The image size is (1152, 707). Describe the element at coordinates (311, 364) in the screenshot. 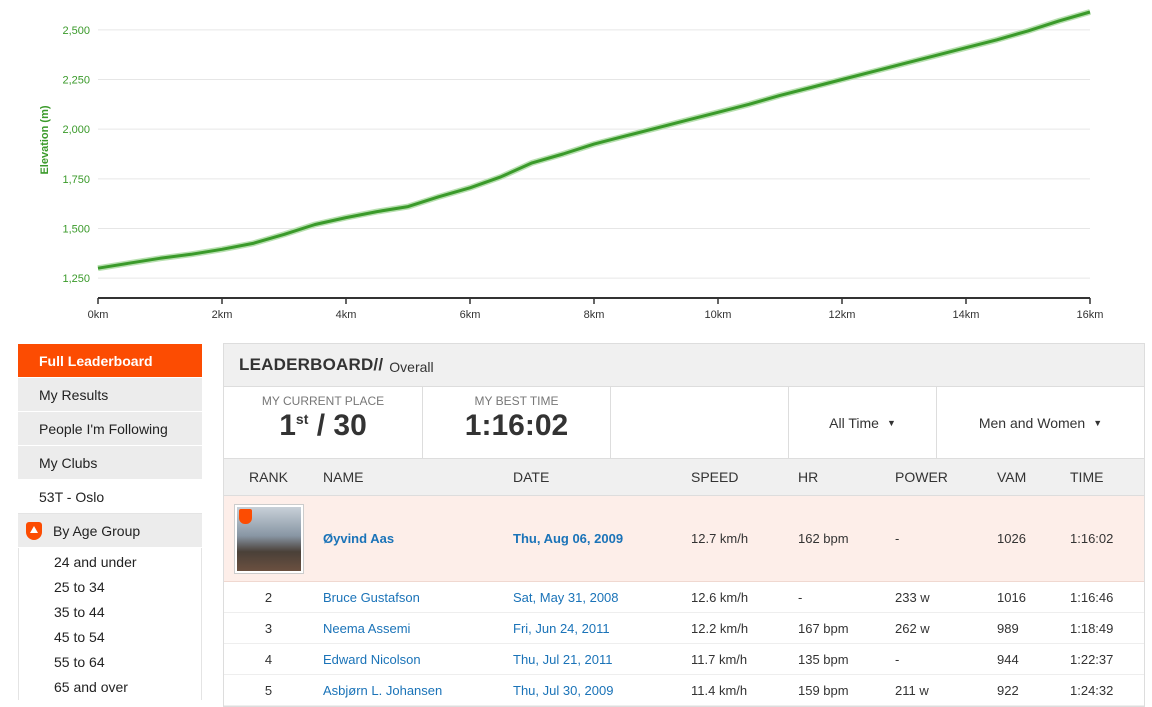

I see `leaderboard-title: LEADERBOARD//` at that location.